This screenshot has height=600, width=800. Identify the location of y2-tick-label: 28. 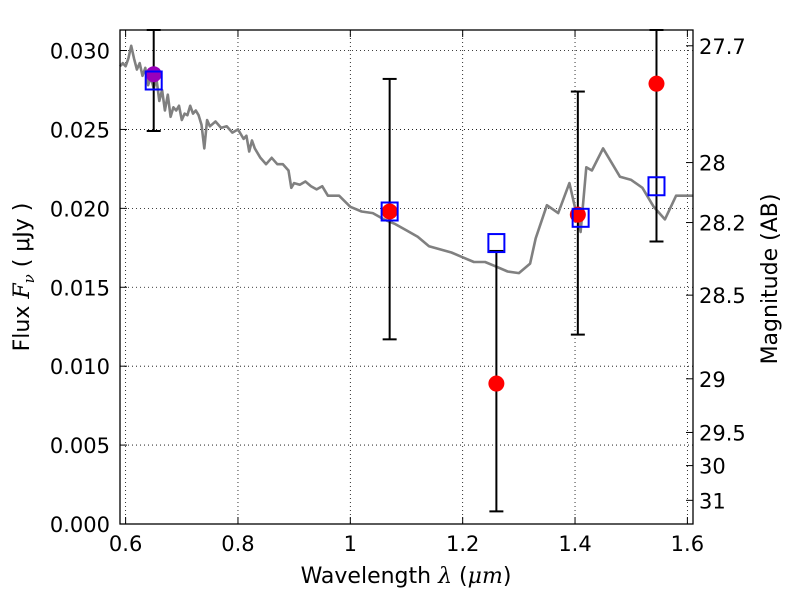
(712, 164).